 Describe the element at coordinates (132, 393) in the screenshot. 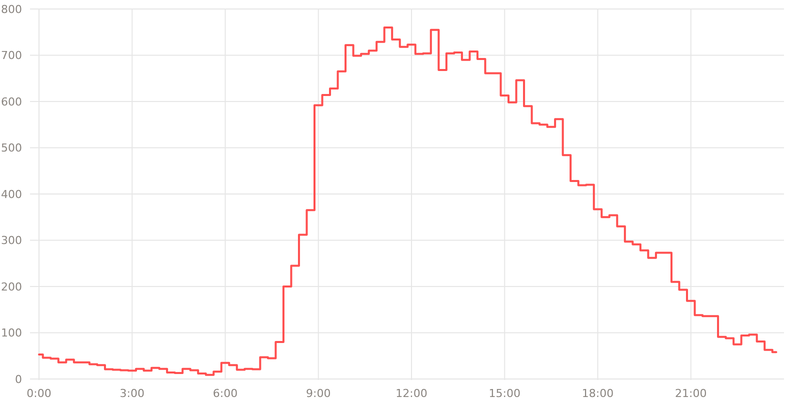

I see `x-tick-label: 3:00` at that location.